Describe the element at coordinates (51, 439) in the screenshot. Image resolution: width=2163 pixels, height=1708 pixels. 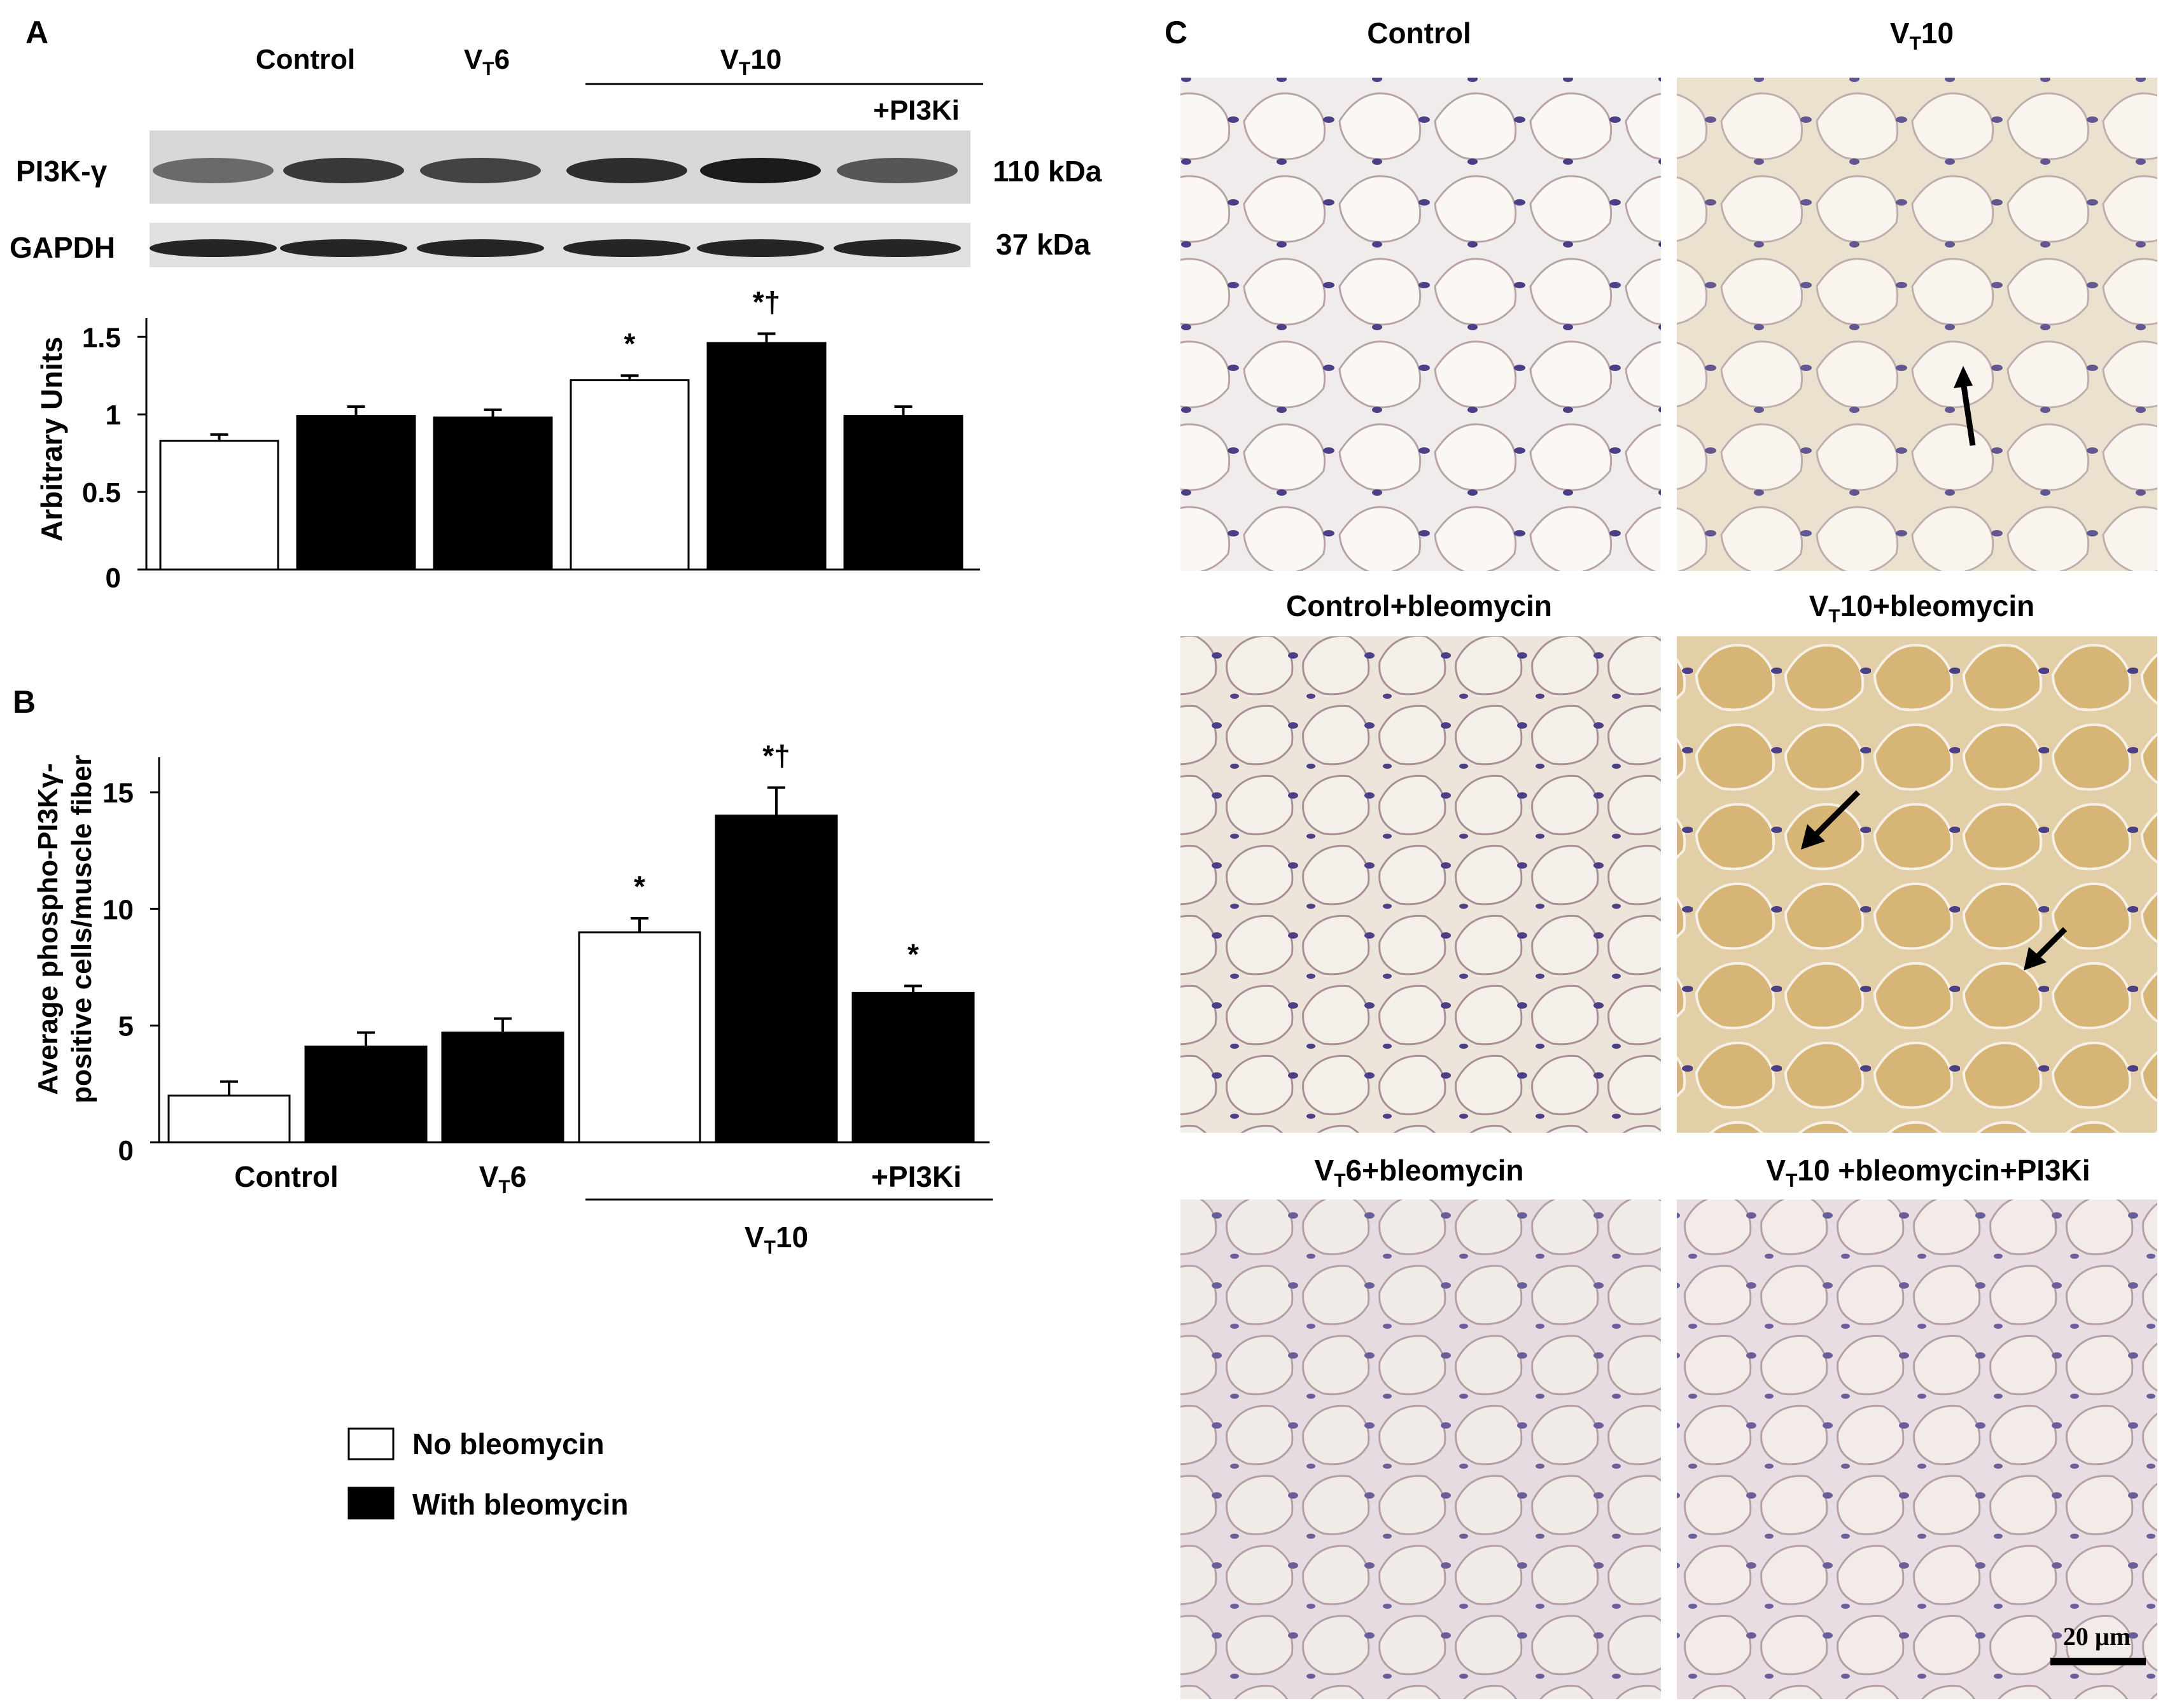
I see `chart-a-ylabel: Arbitrary Units` at that location.